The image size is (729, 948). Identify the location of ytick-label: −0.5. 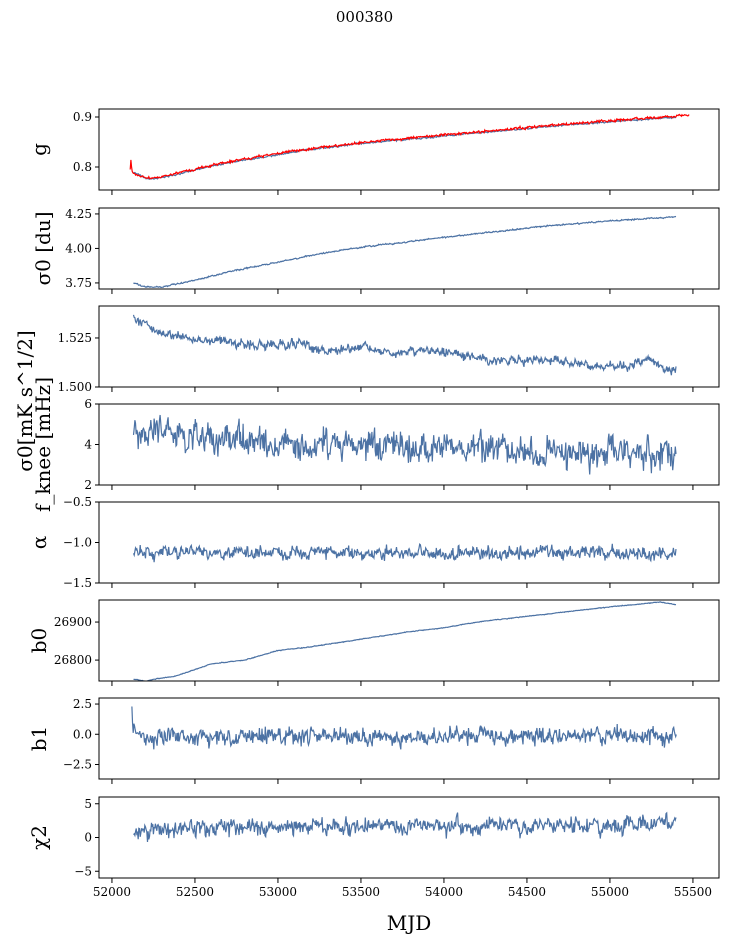
(77, 502).